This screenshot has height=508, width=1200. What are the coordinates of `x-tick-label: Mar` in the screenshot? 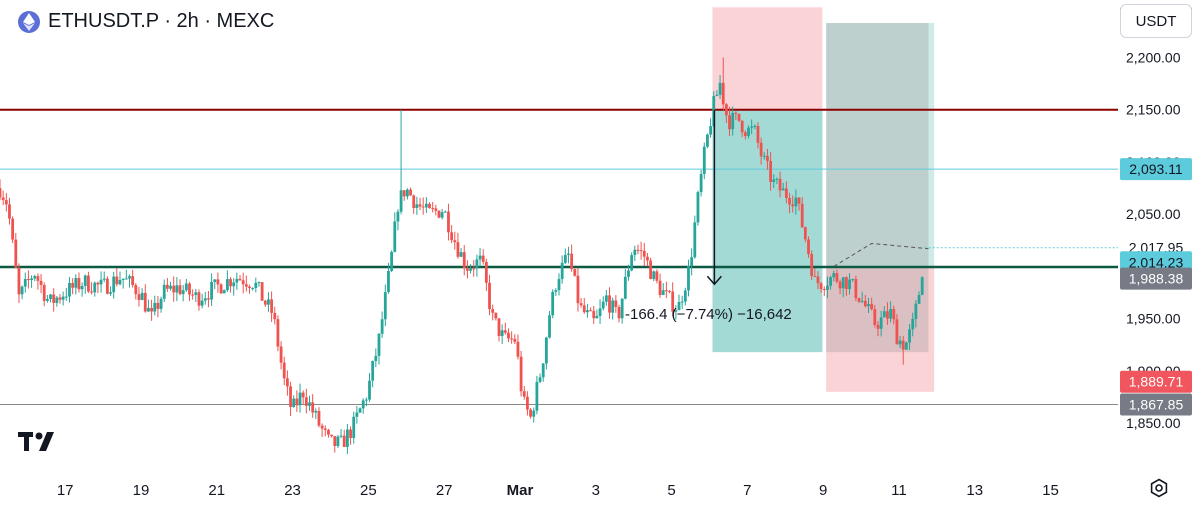 It's located at (520, 490).